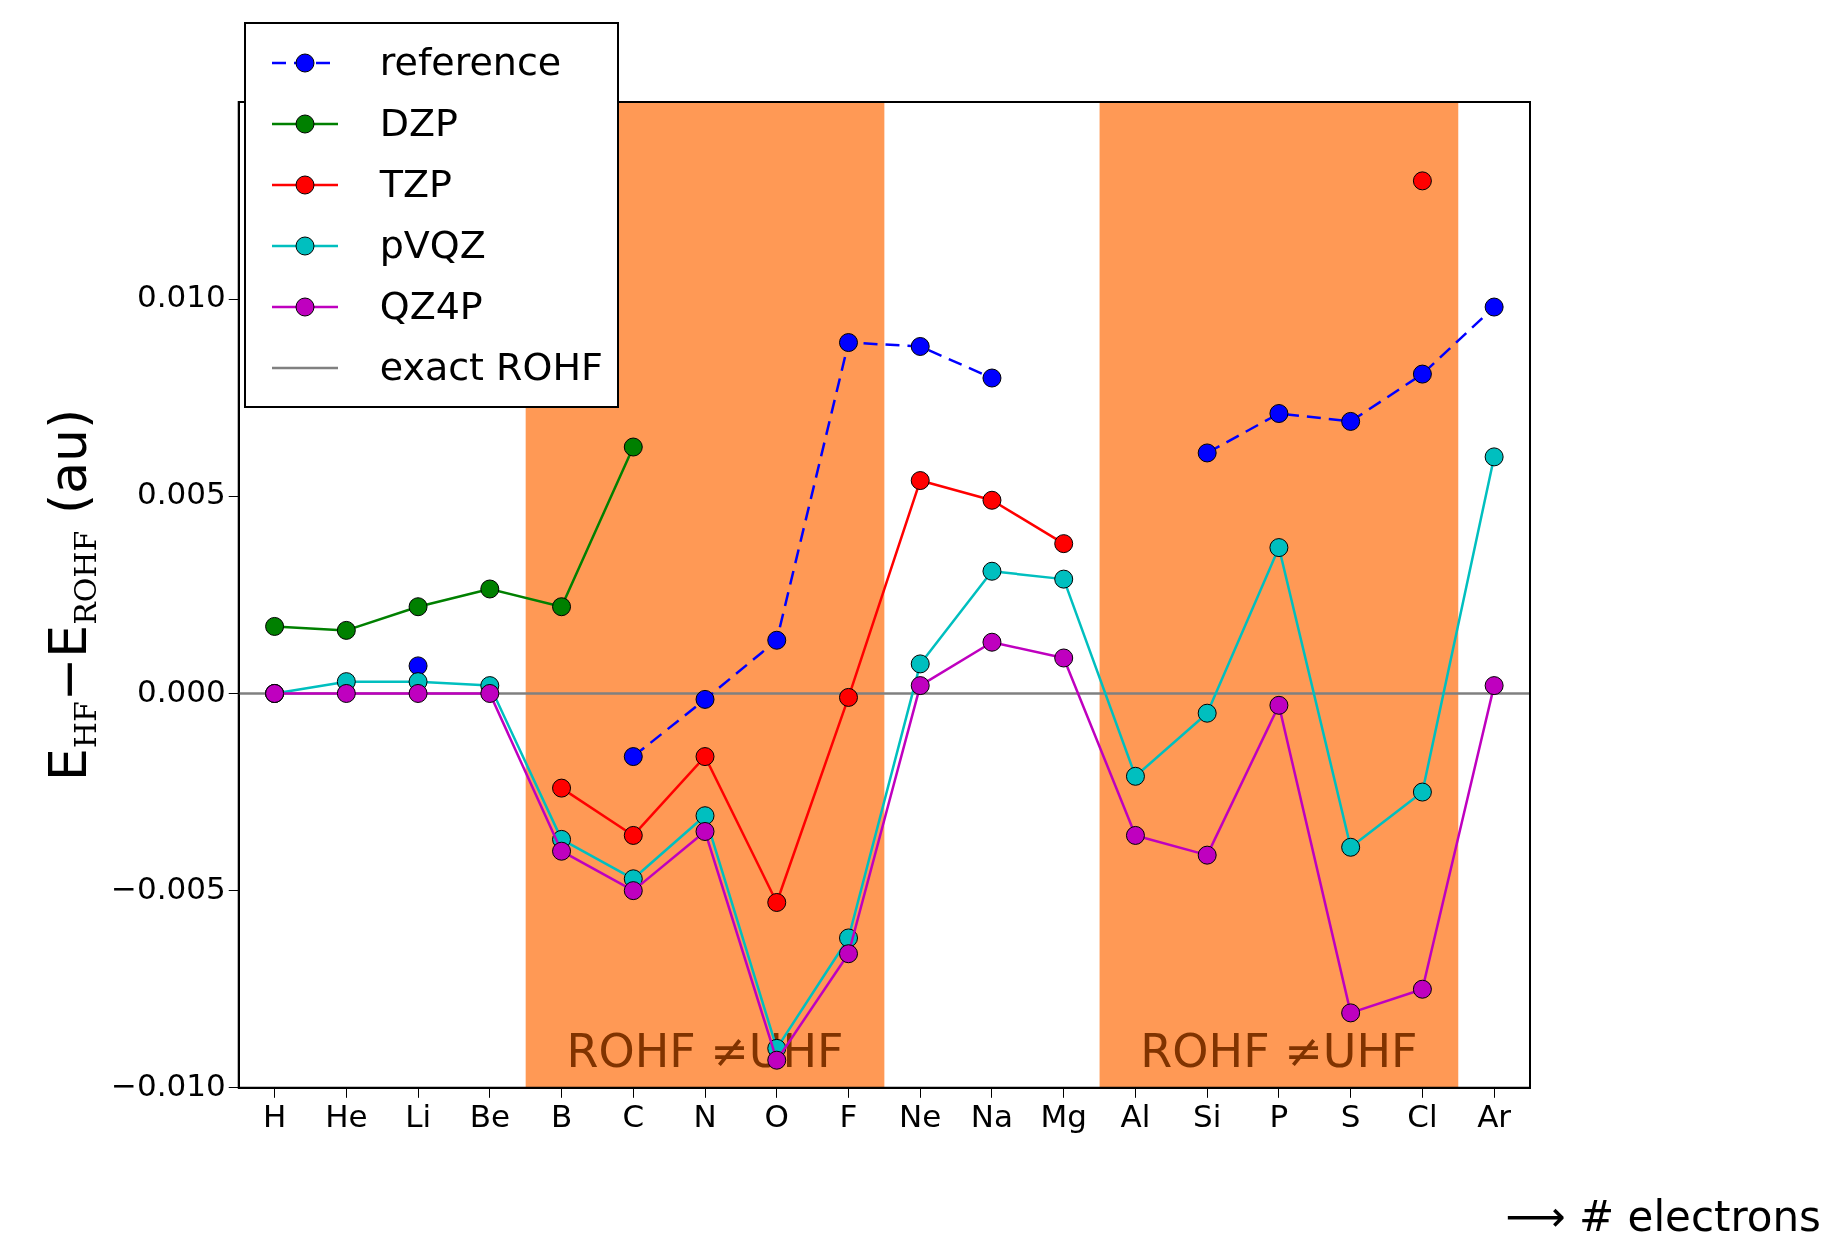 The width and height of the screenshot is (1833, 1259). Describe the element at coordinates (181, 296) in the screenshot. I see `y-tick-label: 0.010` at that location.